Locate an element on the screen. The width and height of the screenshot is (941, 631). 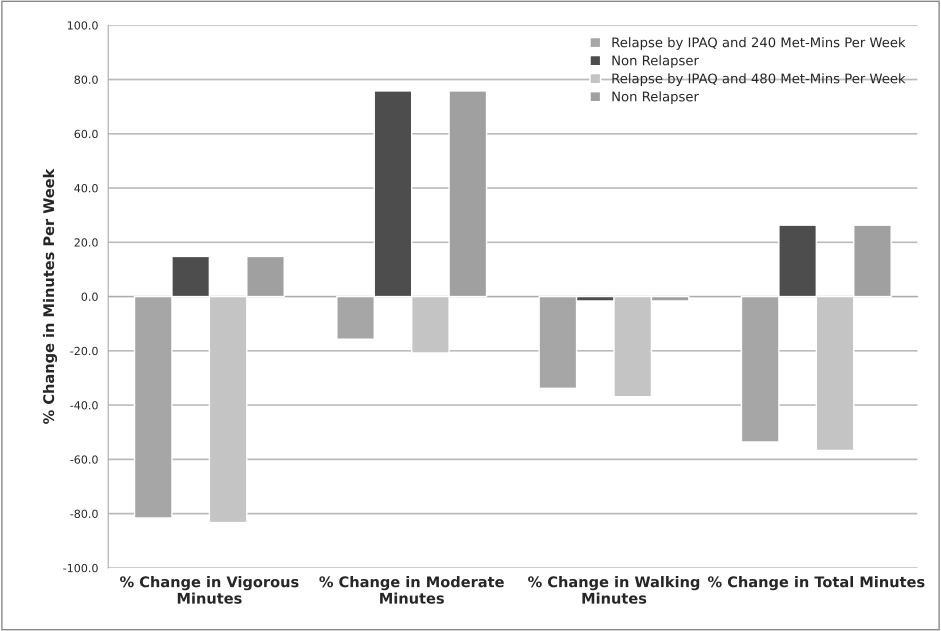
y-tick-label: 80.0 is located at coordinates (86, 79).